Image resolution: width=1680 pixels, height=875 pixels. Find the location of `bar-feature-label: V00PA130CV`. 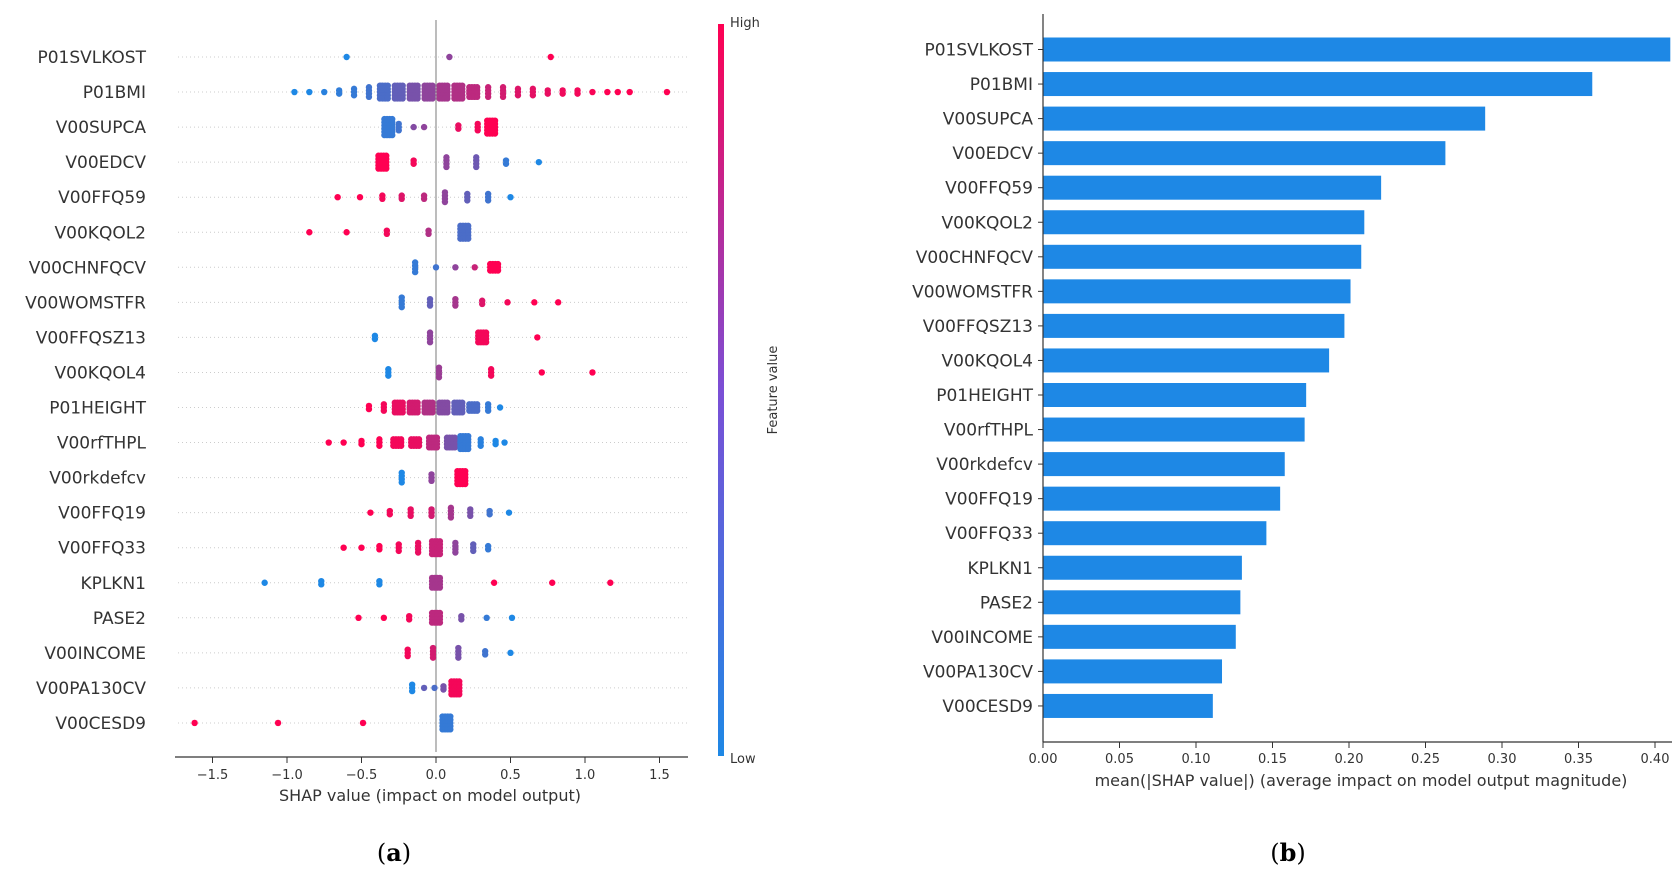

bar-feature-label: V00PA130CV is located at coordinates (978, 672).